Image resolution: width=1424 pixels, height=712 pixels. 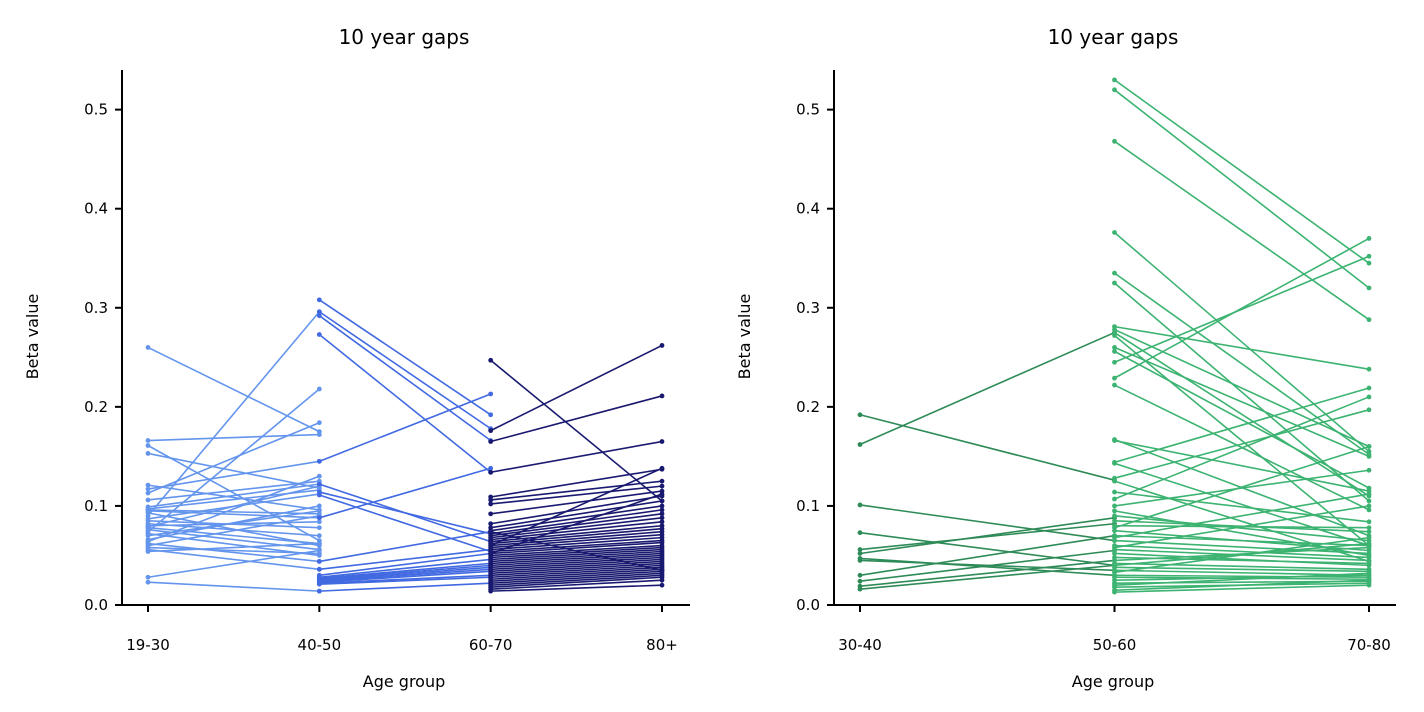 I want to click on x-tick-label: 60-70, so click(x=491, y=645).